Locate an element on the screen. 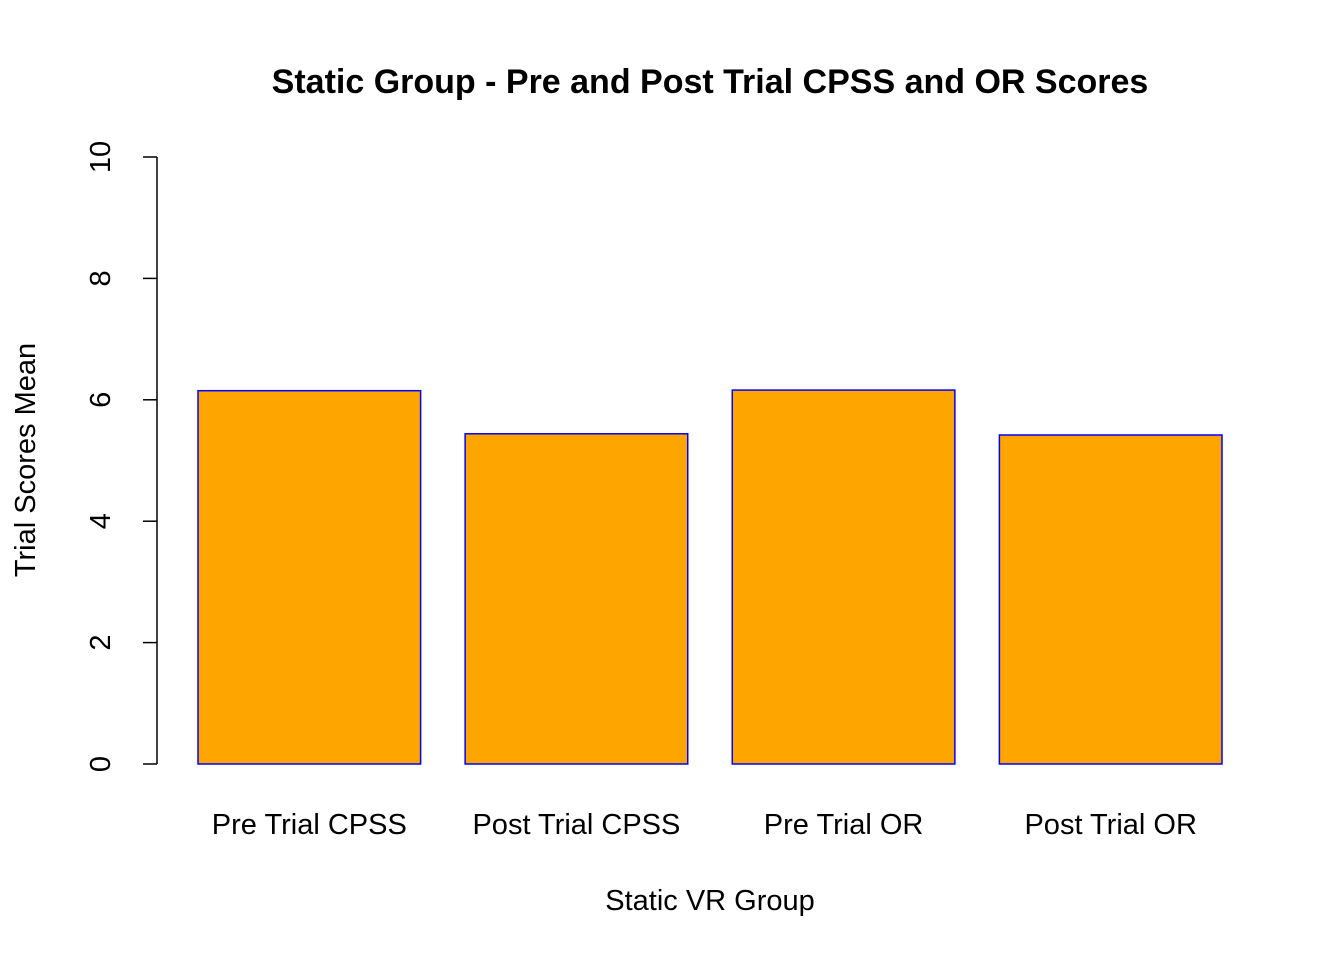  y-tick-label: 2 is located at coordinates (101, 643).